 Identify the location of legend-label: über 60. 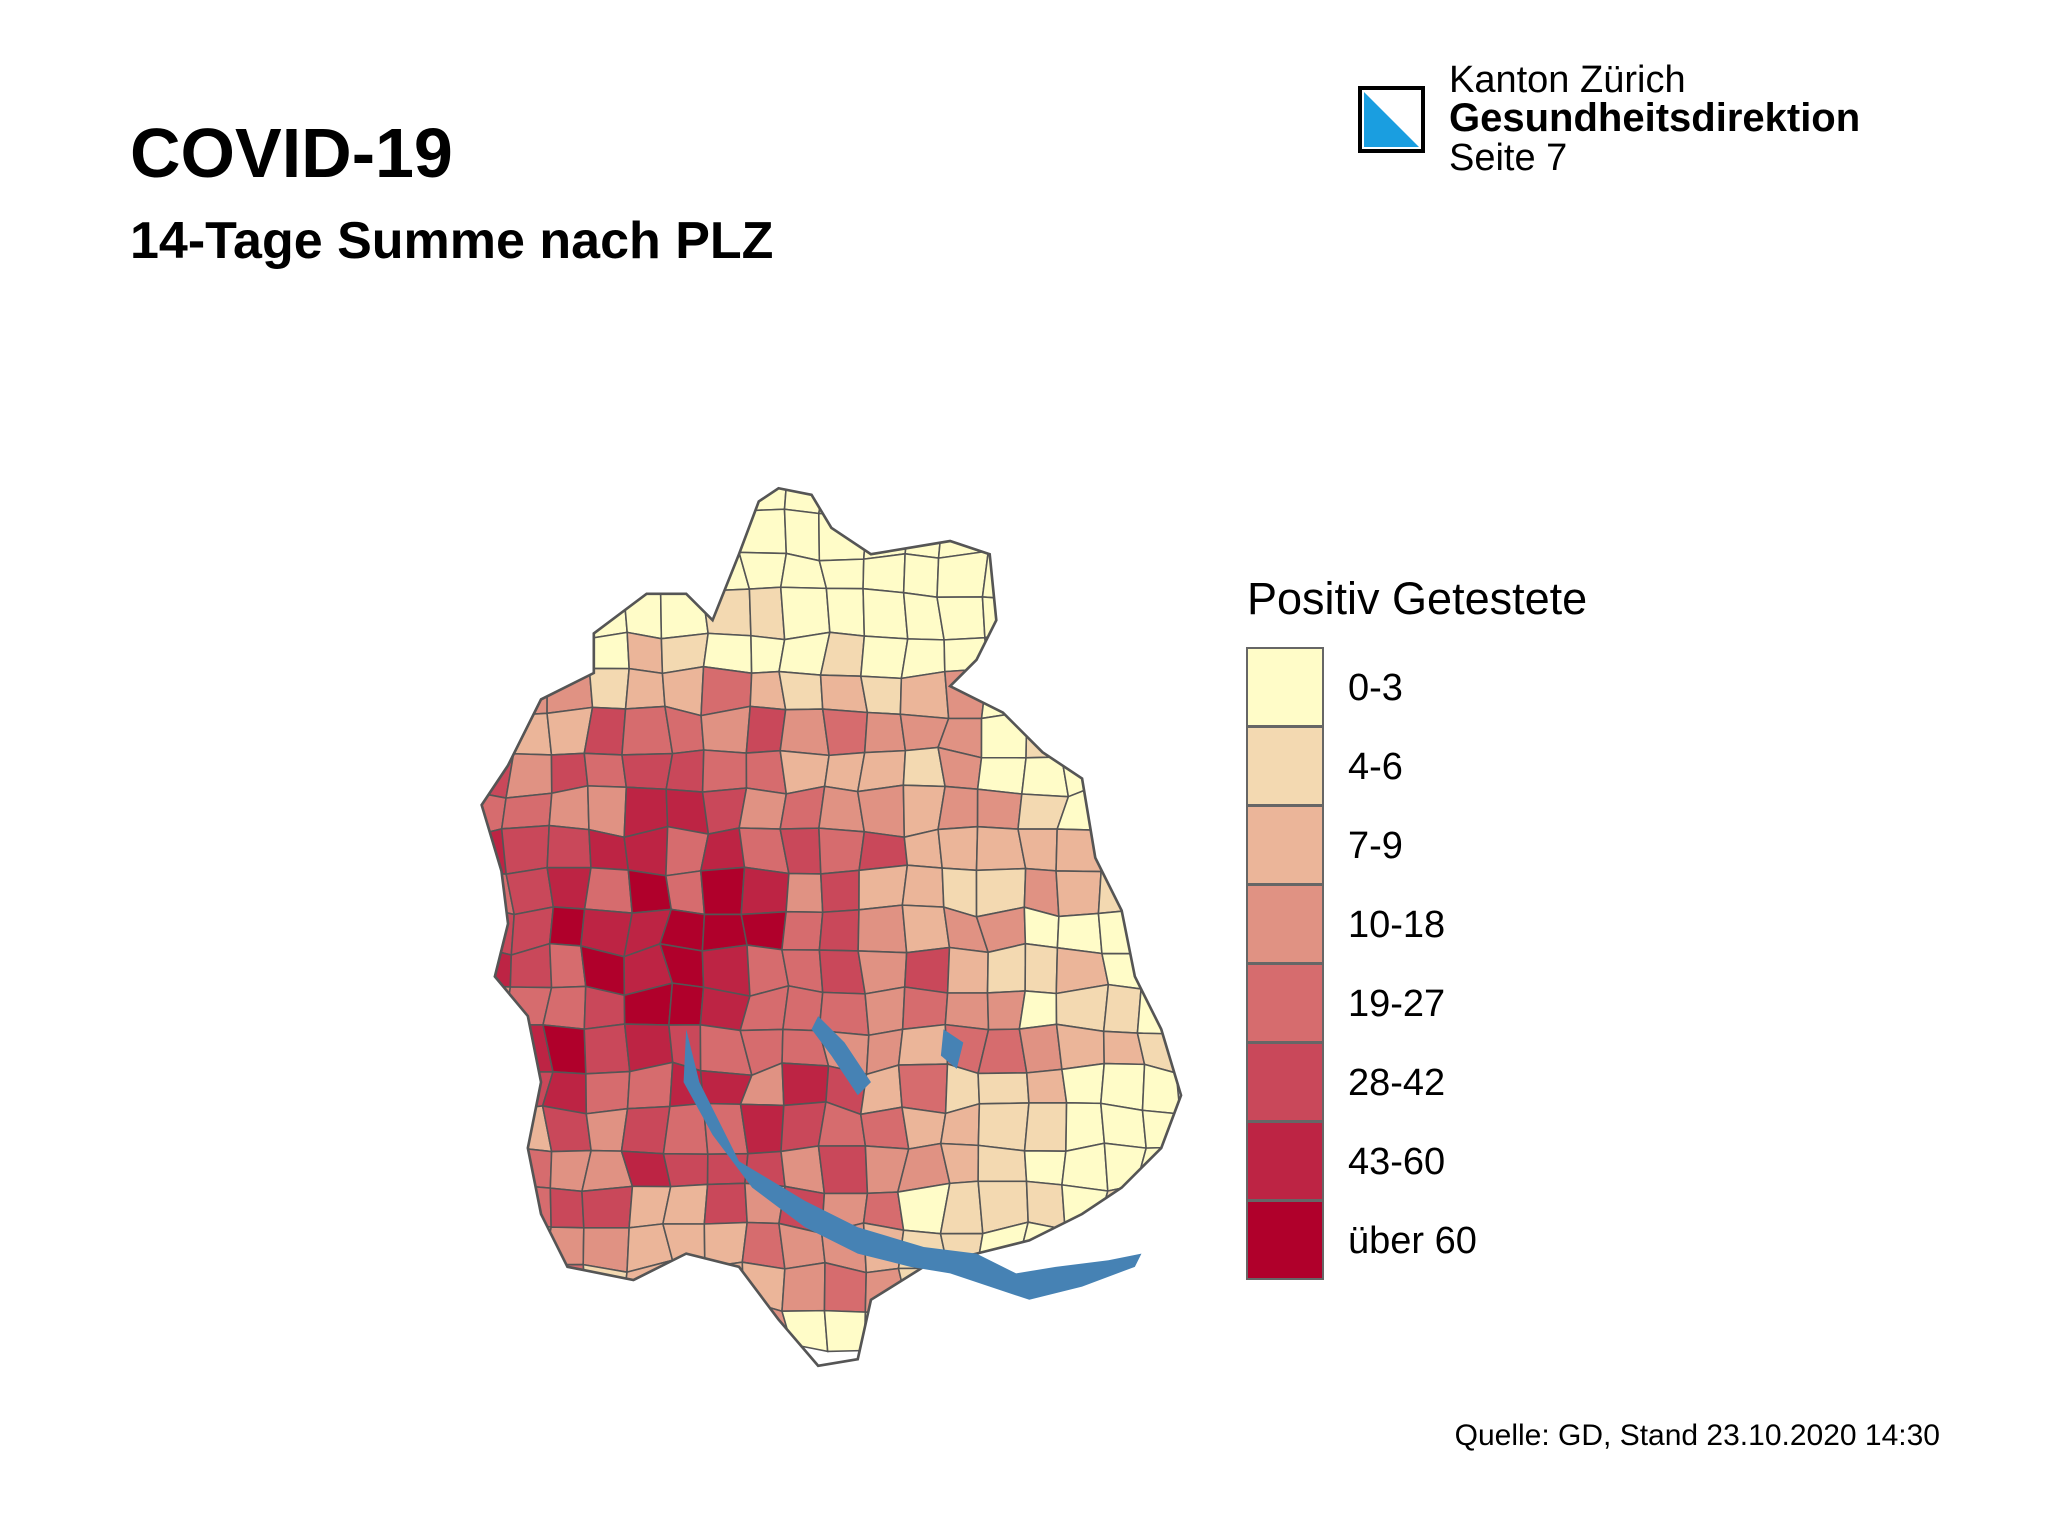
(1412, 1241).